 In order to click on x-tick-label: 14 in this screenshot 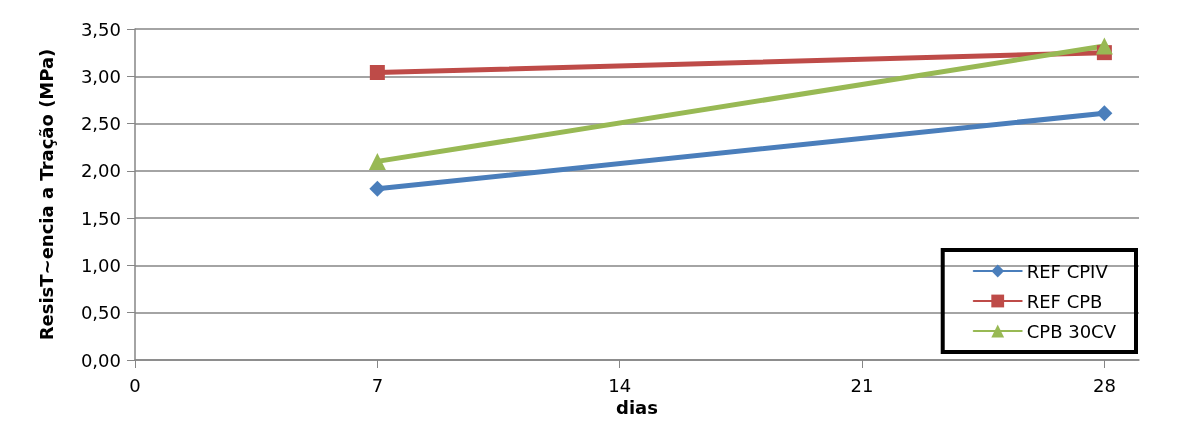, I will do `click(620, 385)`.